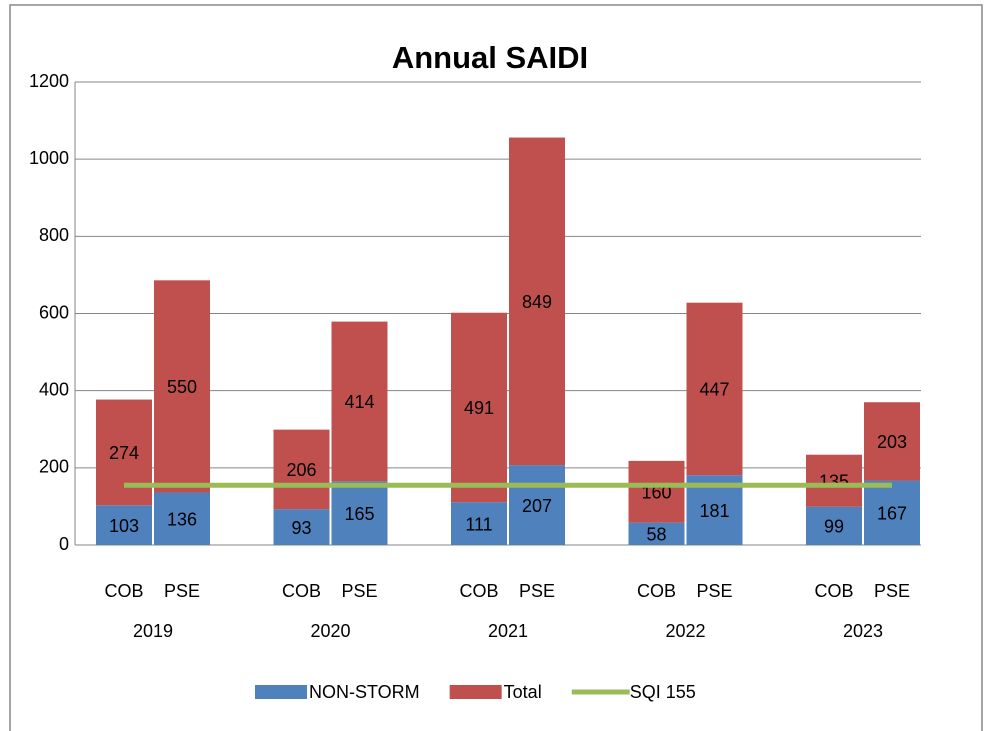 This screenshot has width=994, height=731. I want to click on data-label: 135, so click(834, 482).